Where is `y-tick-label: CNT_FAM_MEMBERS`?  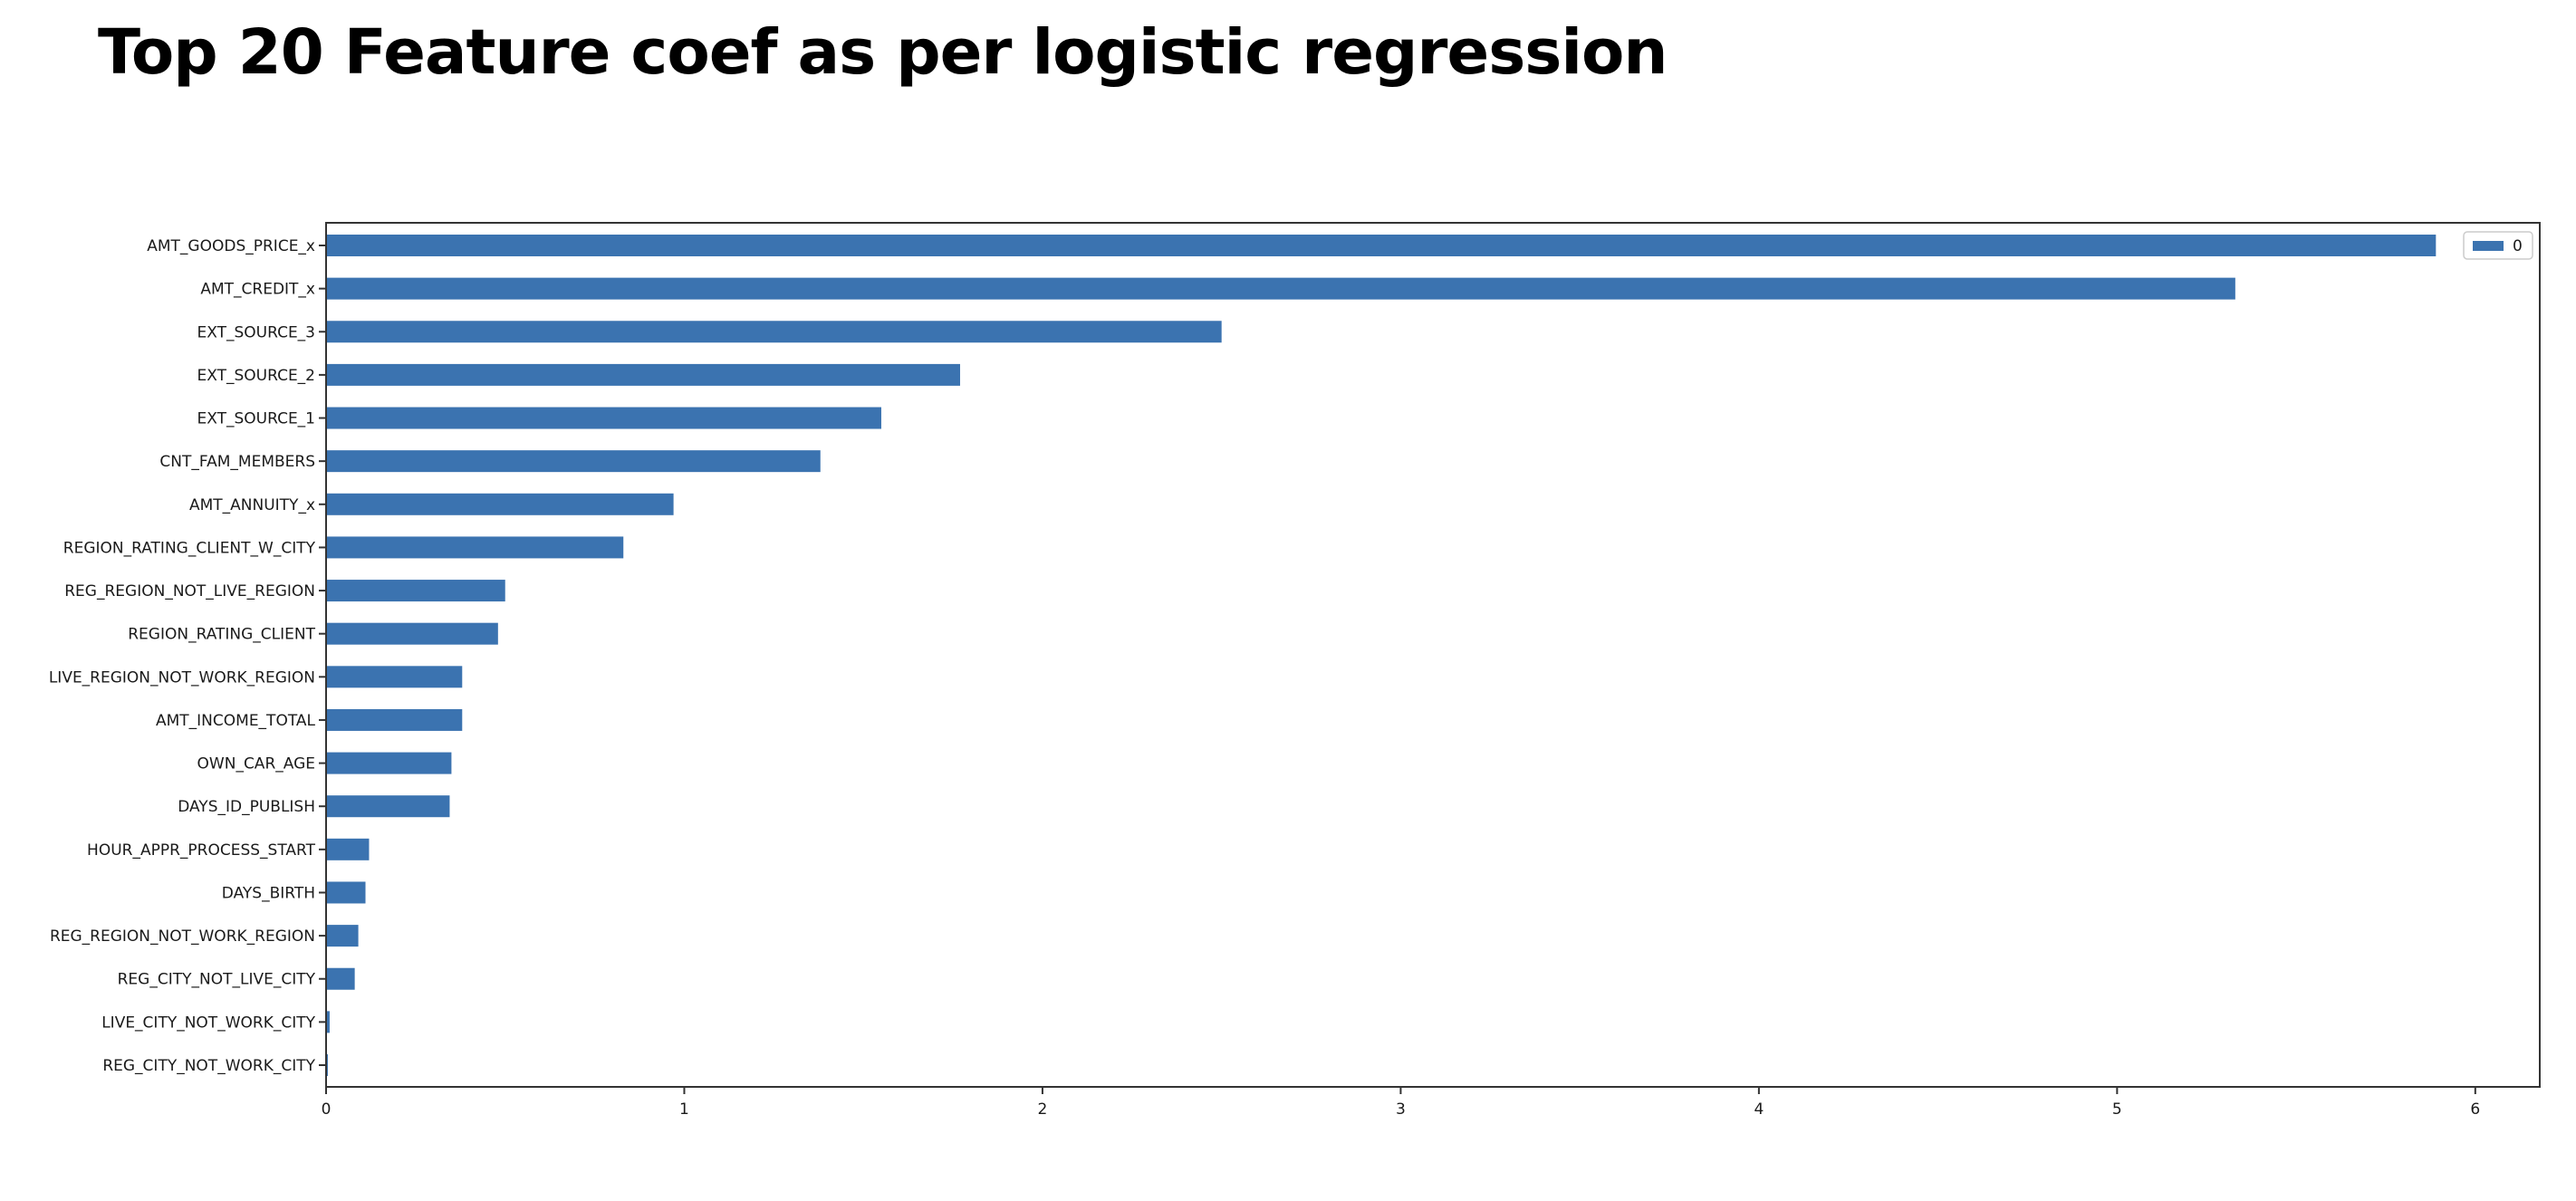 y-tick-label: CNT_FAM_MEMBERS is located at coordinates (237, 462).